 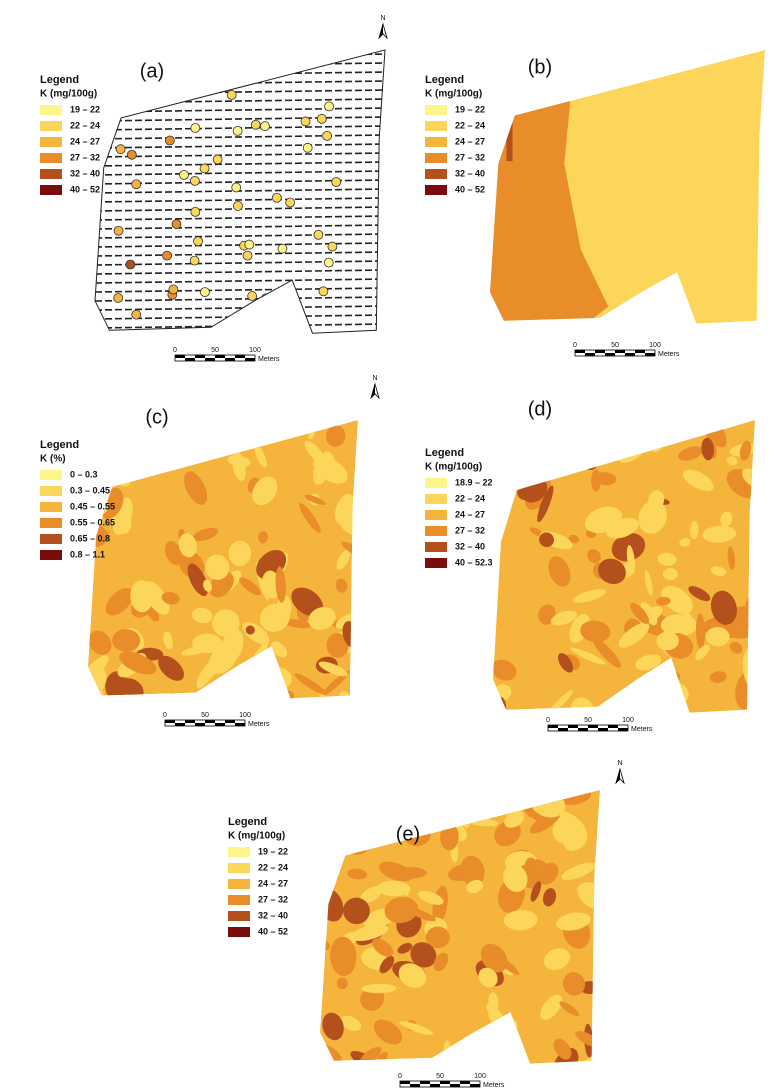 What do you see at coordinates (53, 459) in the screenshot?
I see `legend-unit: K (%)` at bounding box center [53, 459].